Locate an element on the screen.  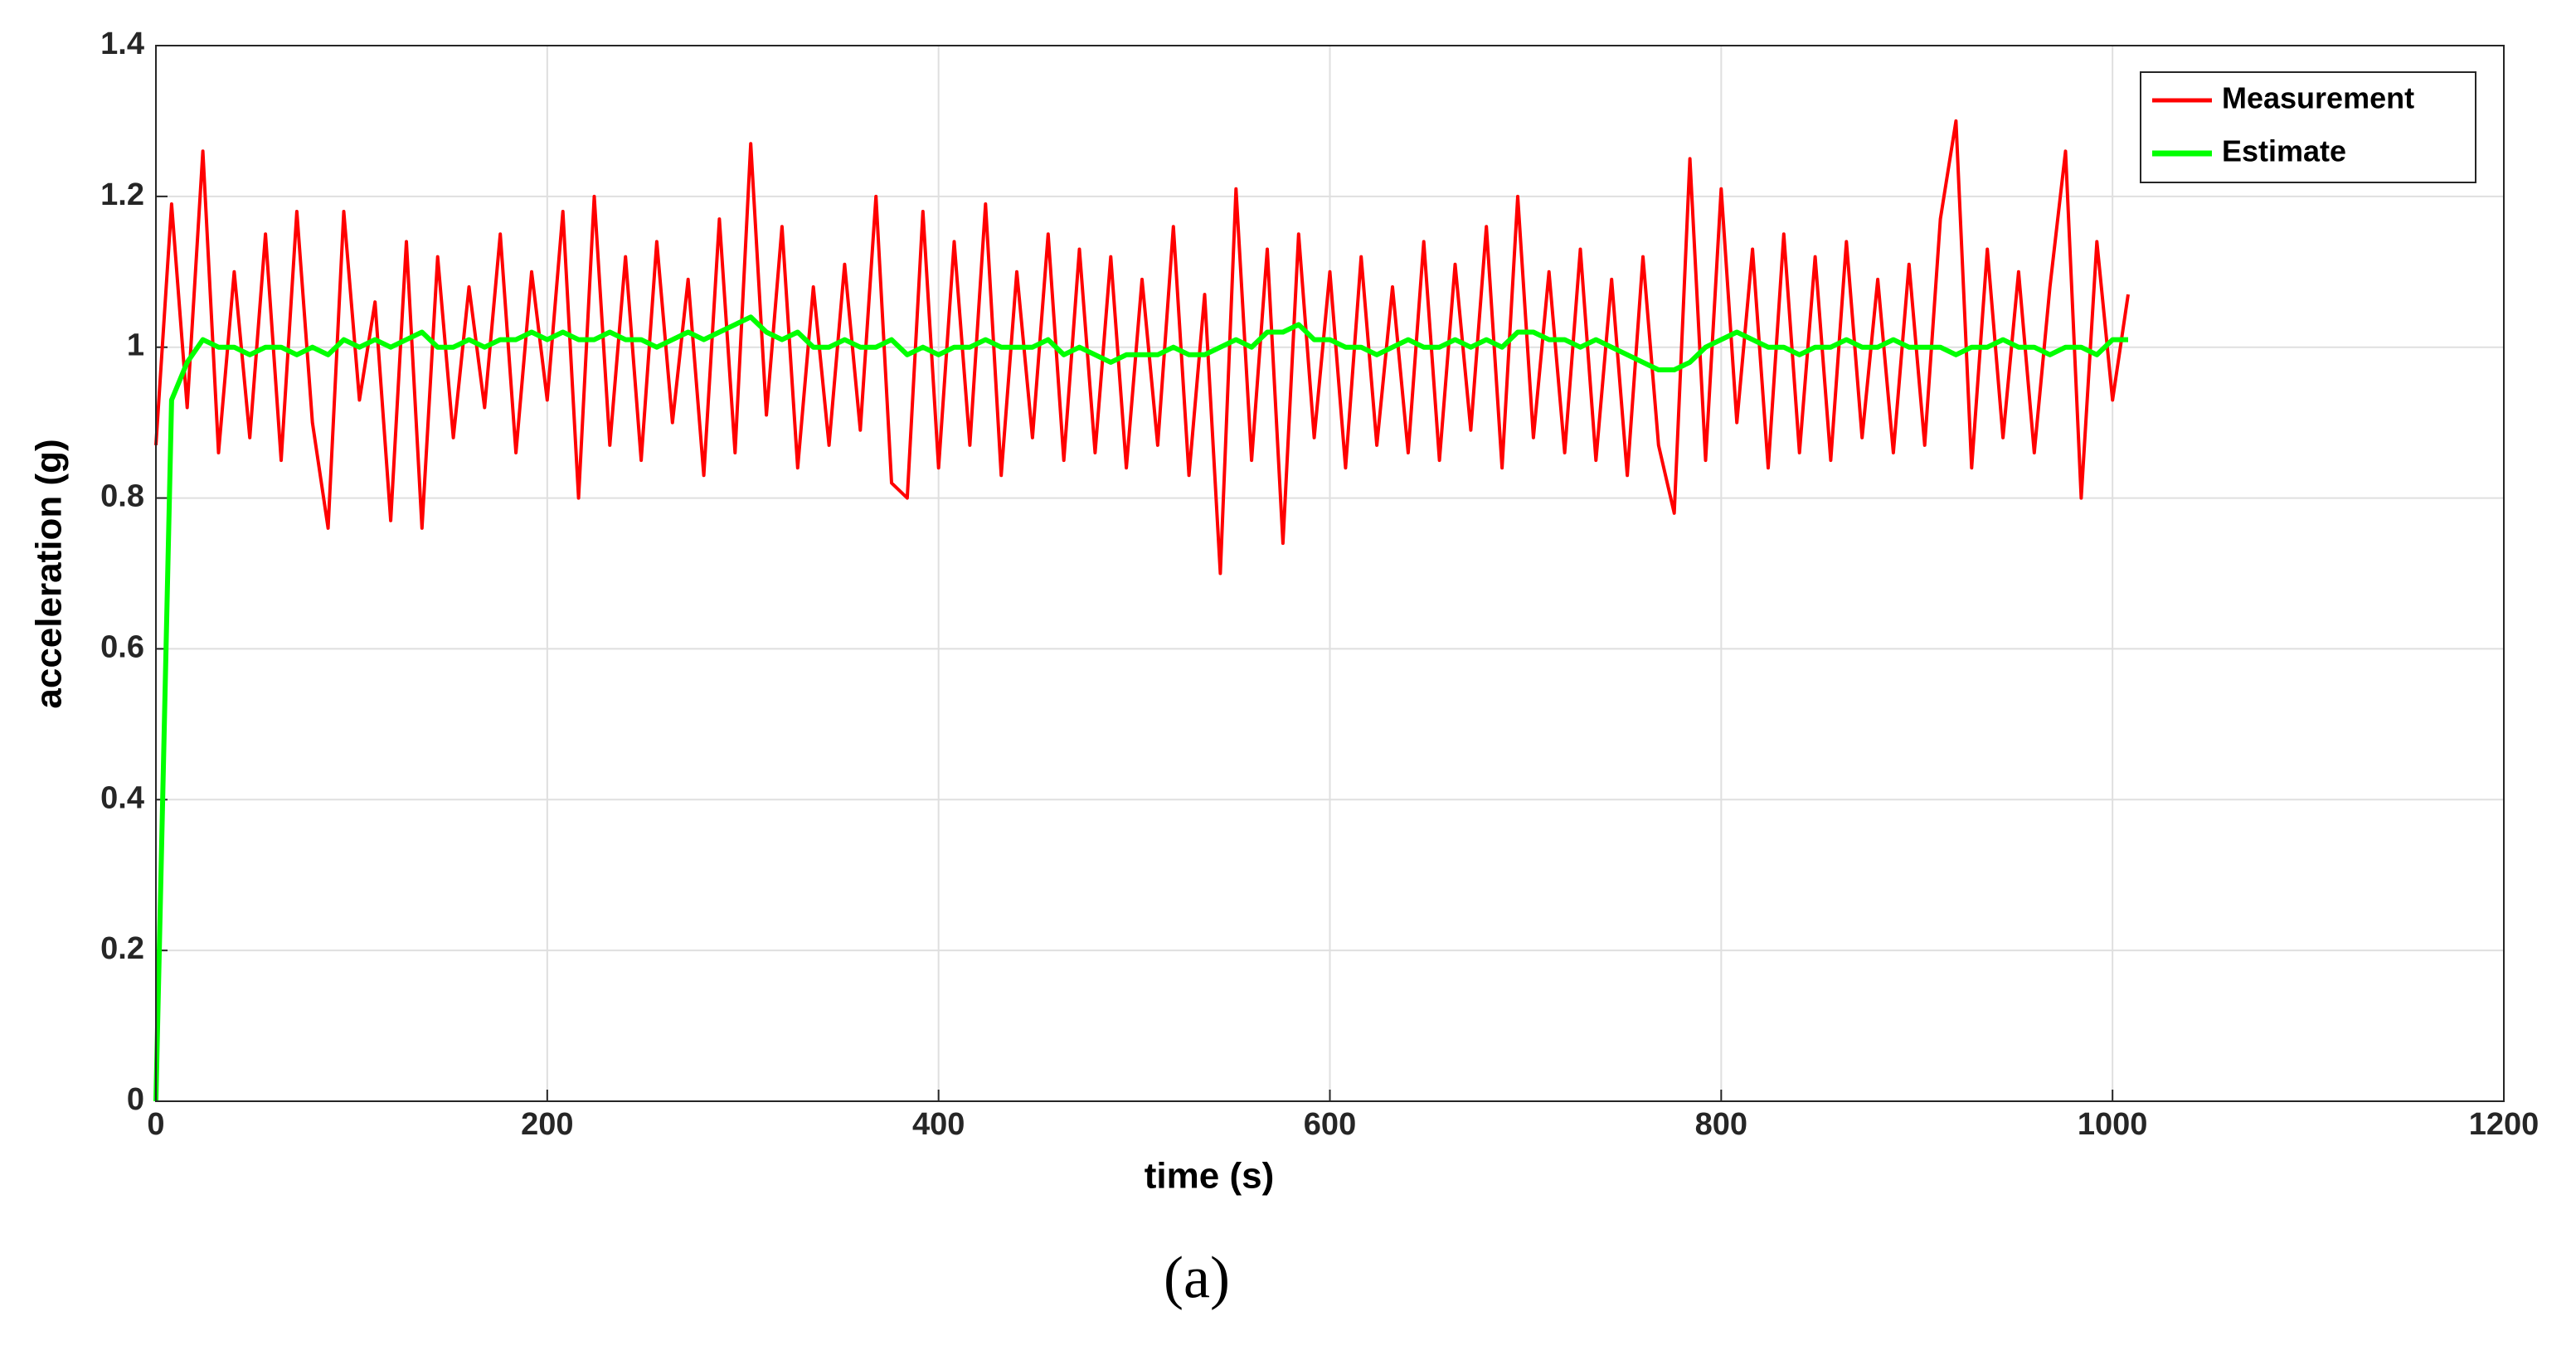
x-tick-label: 1000 is located at coordinates (2113, 1124).